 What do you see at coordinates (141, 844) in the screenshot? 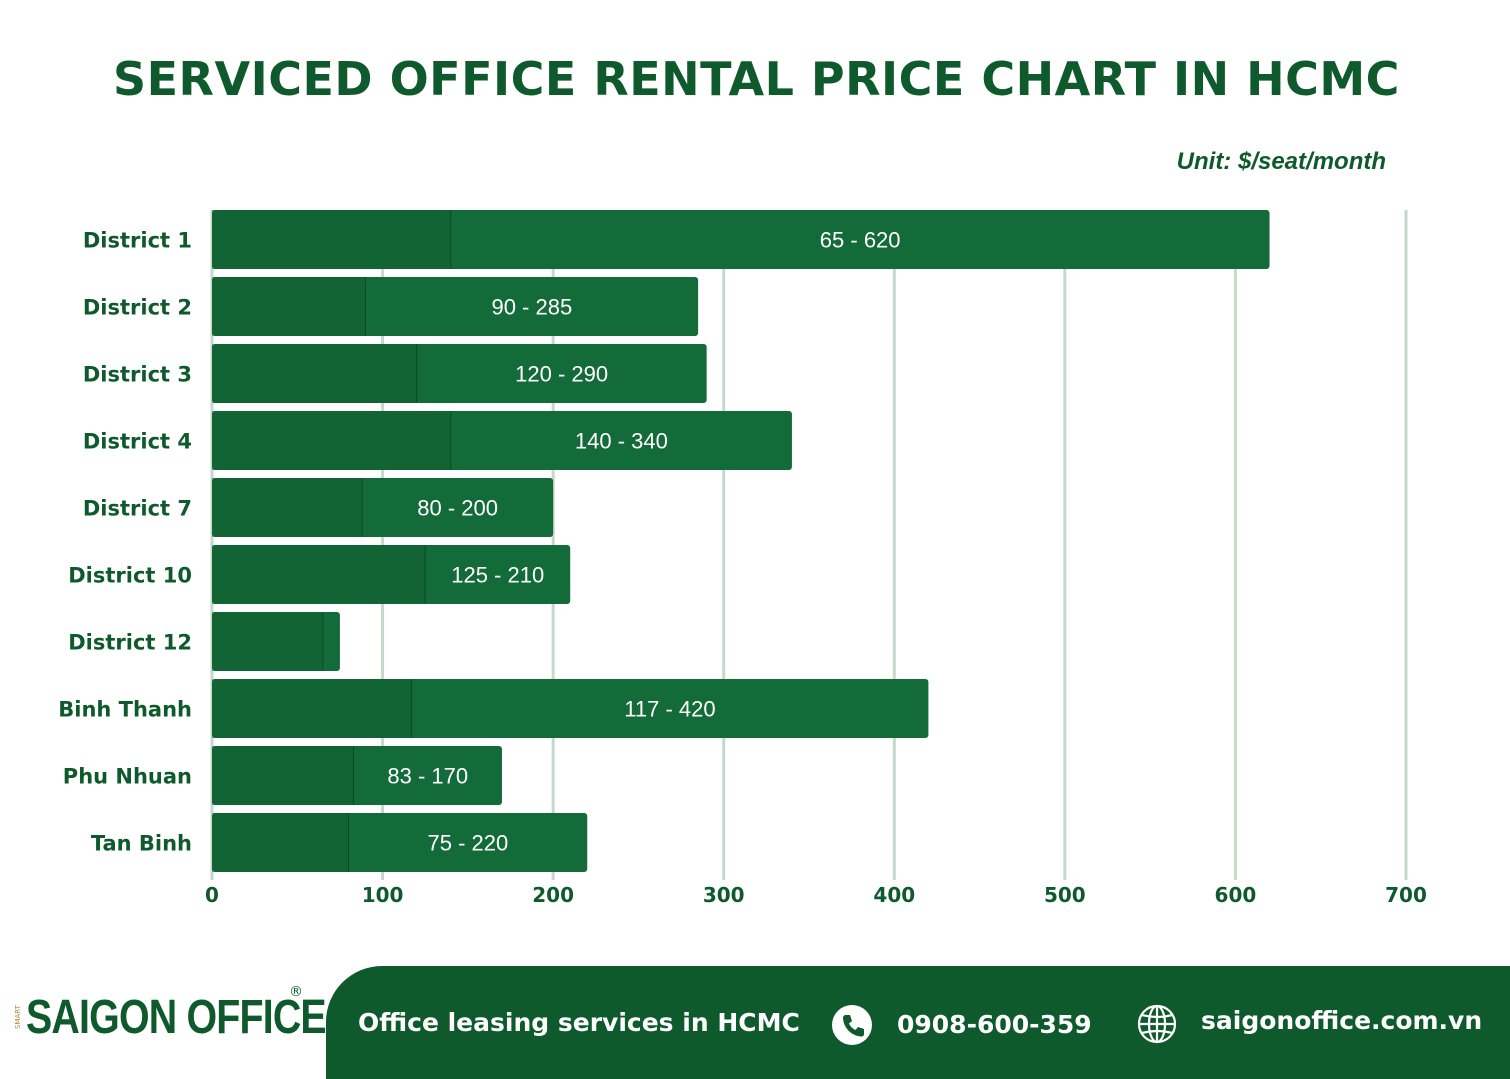
I see `category-label: Tan Binh` at bounding box center [141, 844].